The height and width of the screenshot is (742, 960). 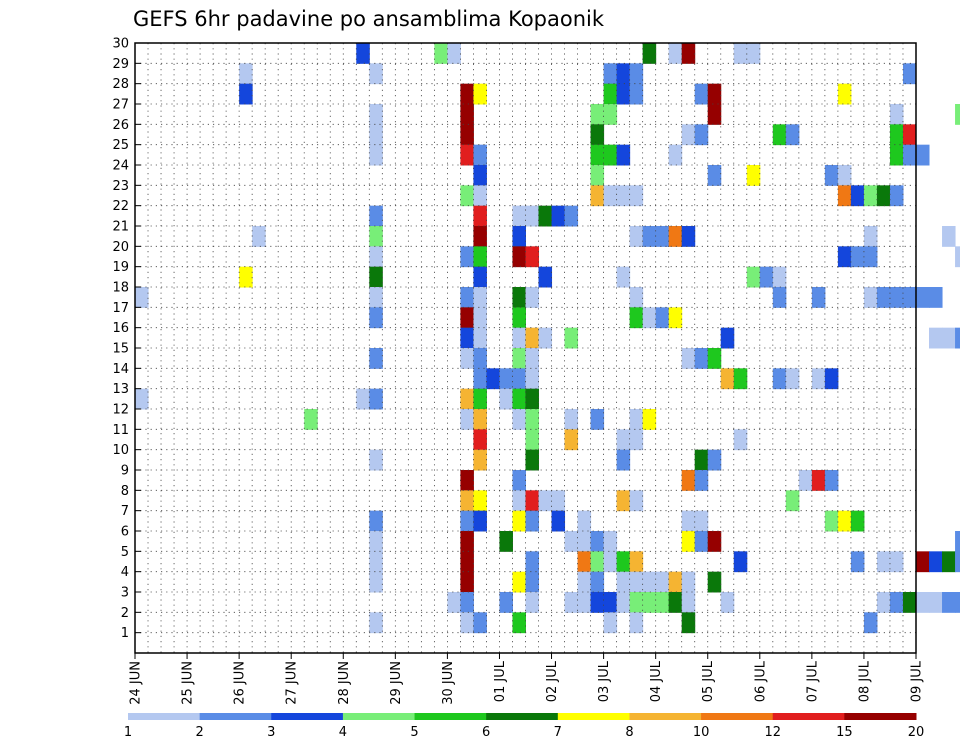 What do you see at coordinates (125, 511) in the screenshot?
I see `y-tick-label: 7` at bounding box center [125, 511].